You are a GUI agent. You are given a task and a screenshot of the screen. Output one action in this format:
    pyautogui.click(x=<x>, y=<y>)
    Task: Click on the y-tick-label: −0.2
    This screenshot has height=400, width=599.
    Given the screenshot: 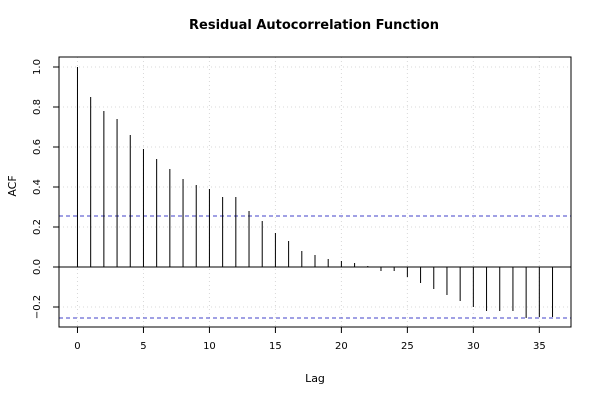 What is the action you would take?
    pyautogui.click(x=37, y=307)
    